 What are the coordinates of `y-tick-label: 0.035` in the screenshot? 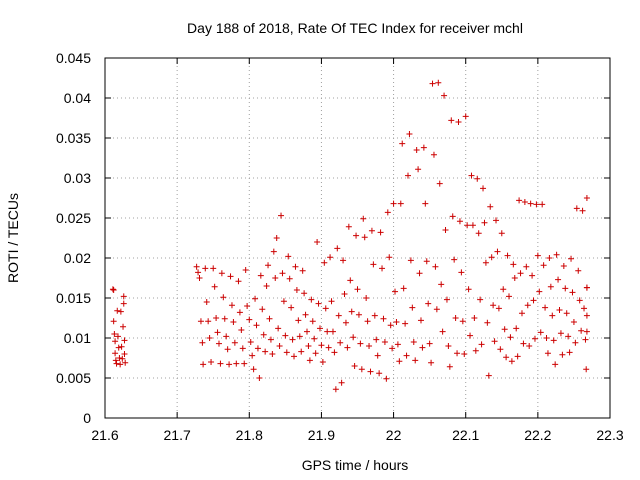 It's located at (73, 138).